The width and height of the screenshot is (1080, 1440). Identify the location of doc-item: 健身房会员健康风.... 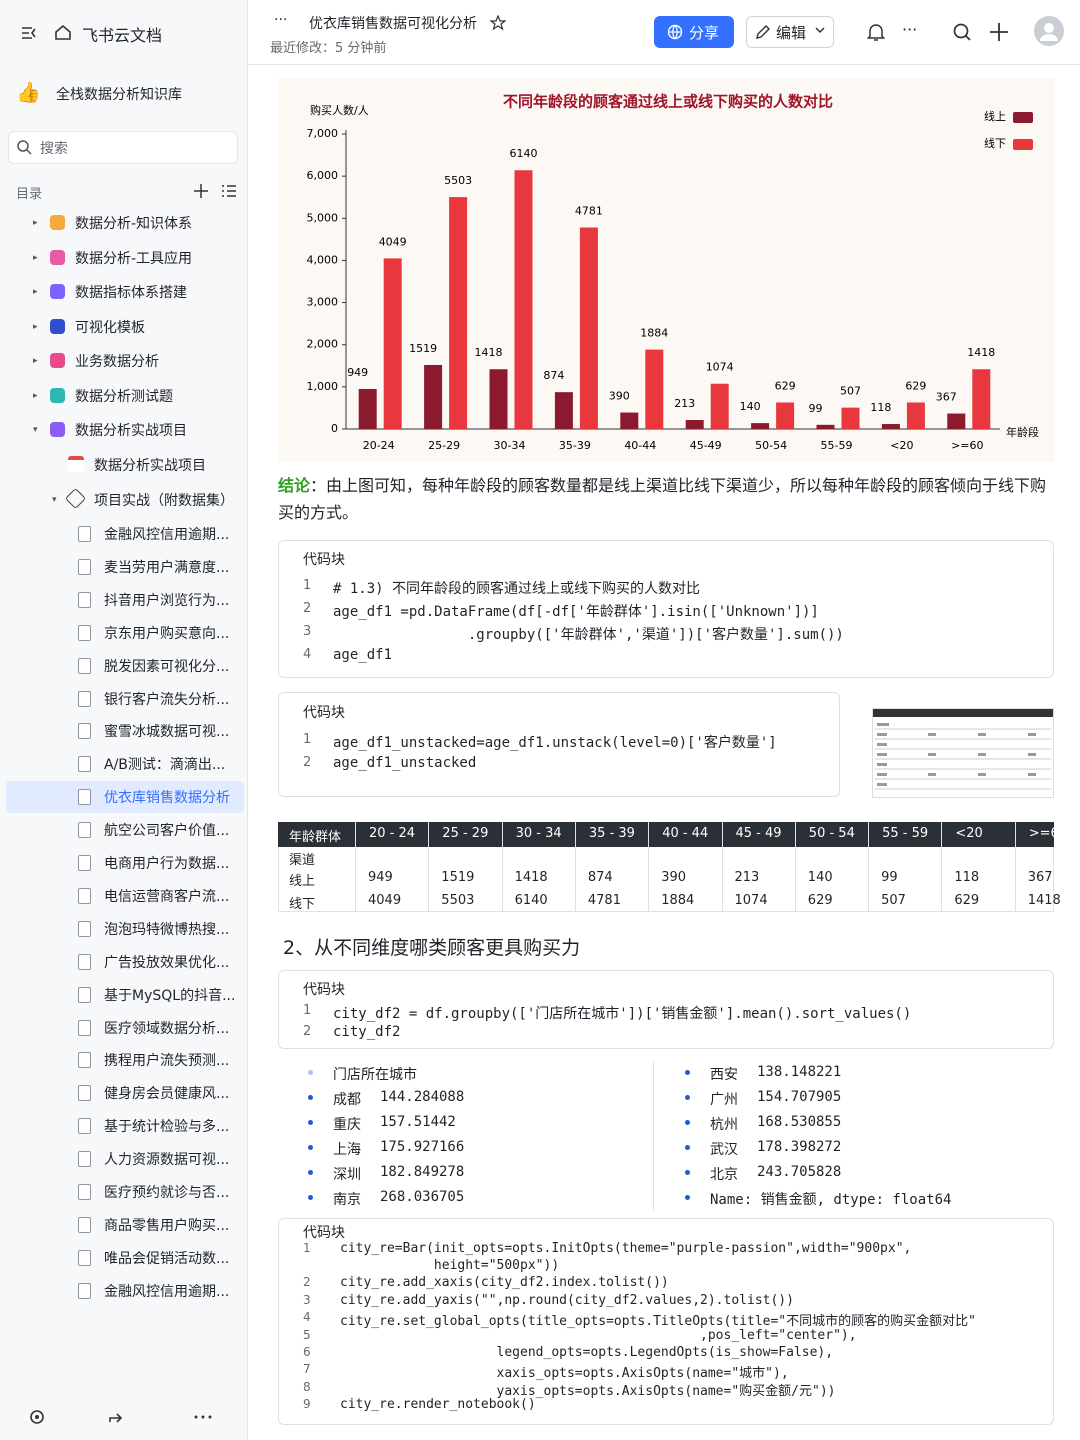
(167, 1094).